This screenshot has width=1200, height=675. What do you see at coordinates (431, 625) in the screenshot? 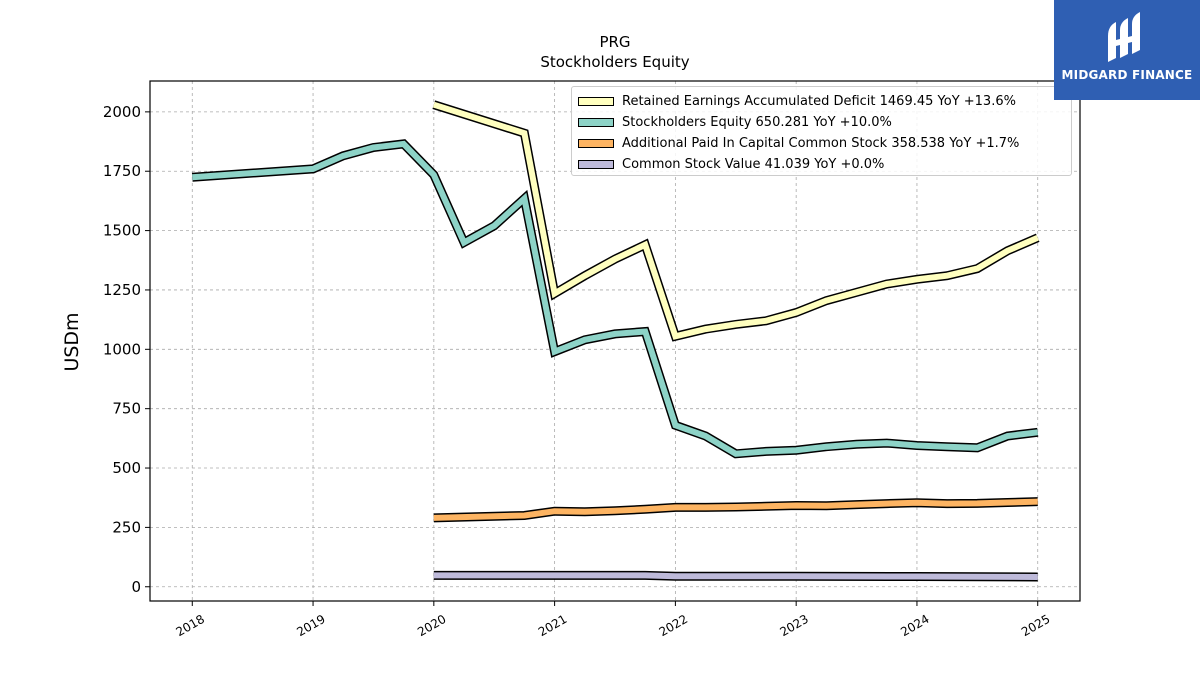
I see `x-tick-label: 2020` at bounding box center [431, 625].